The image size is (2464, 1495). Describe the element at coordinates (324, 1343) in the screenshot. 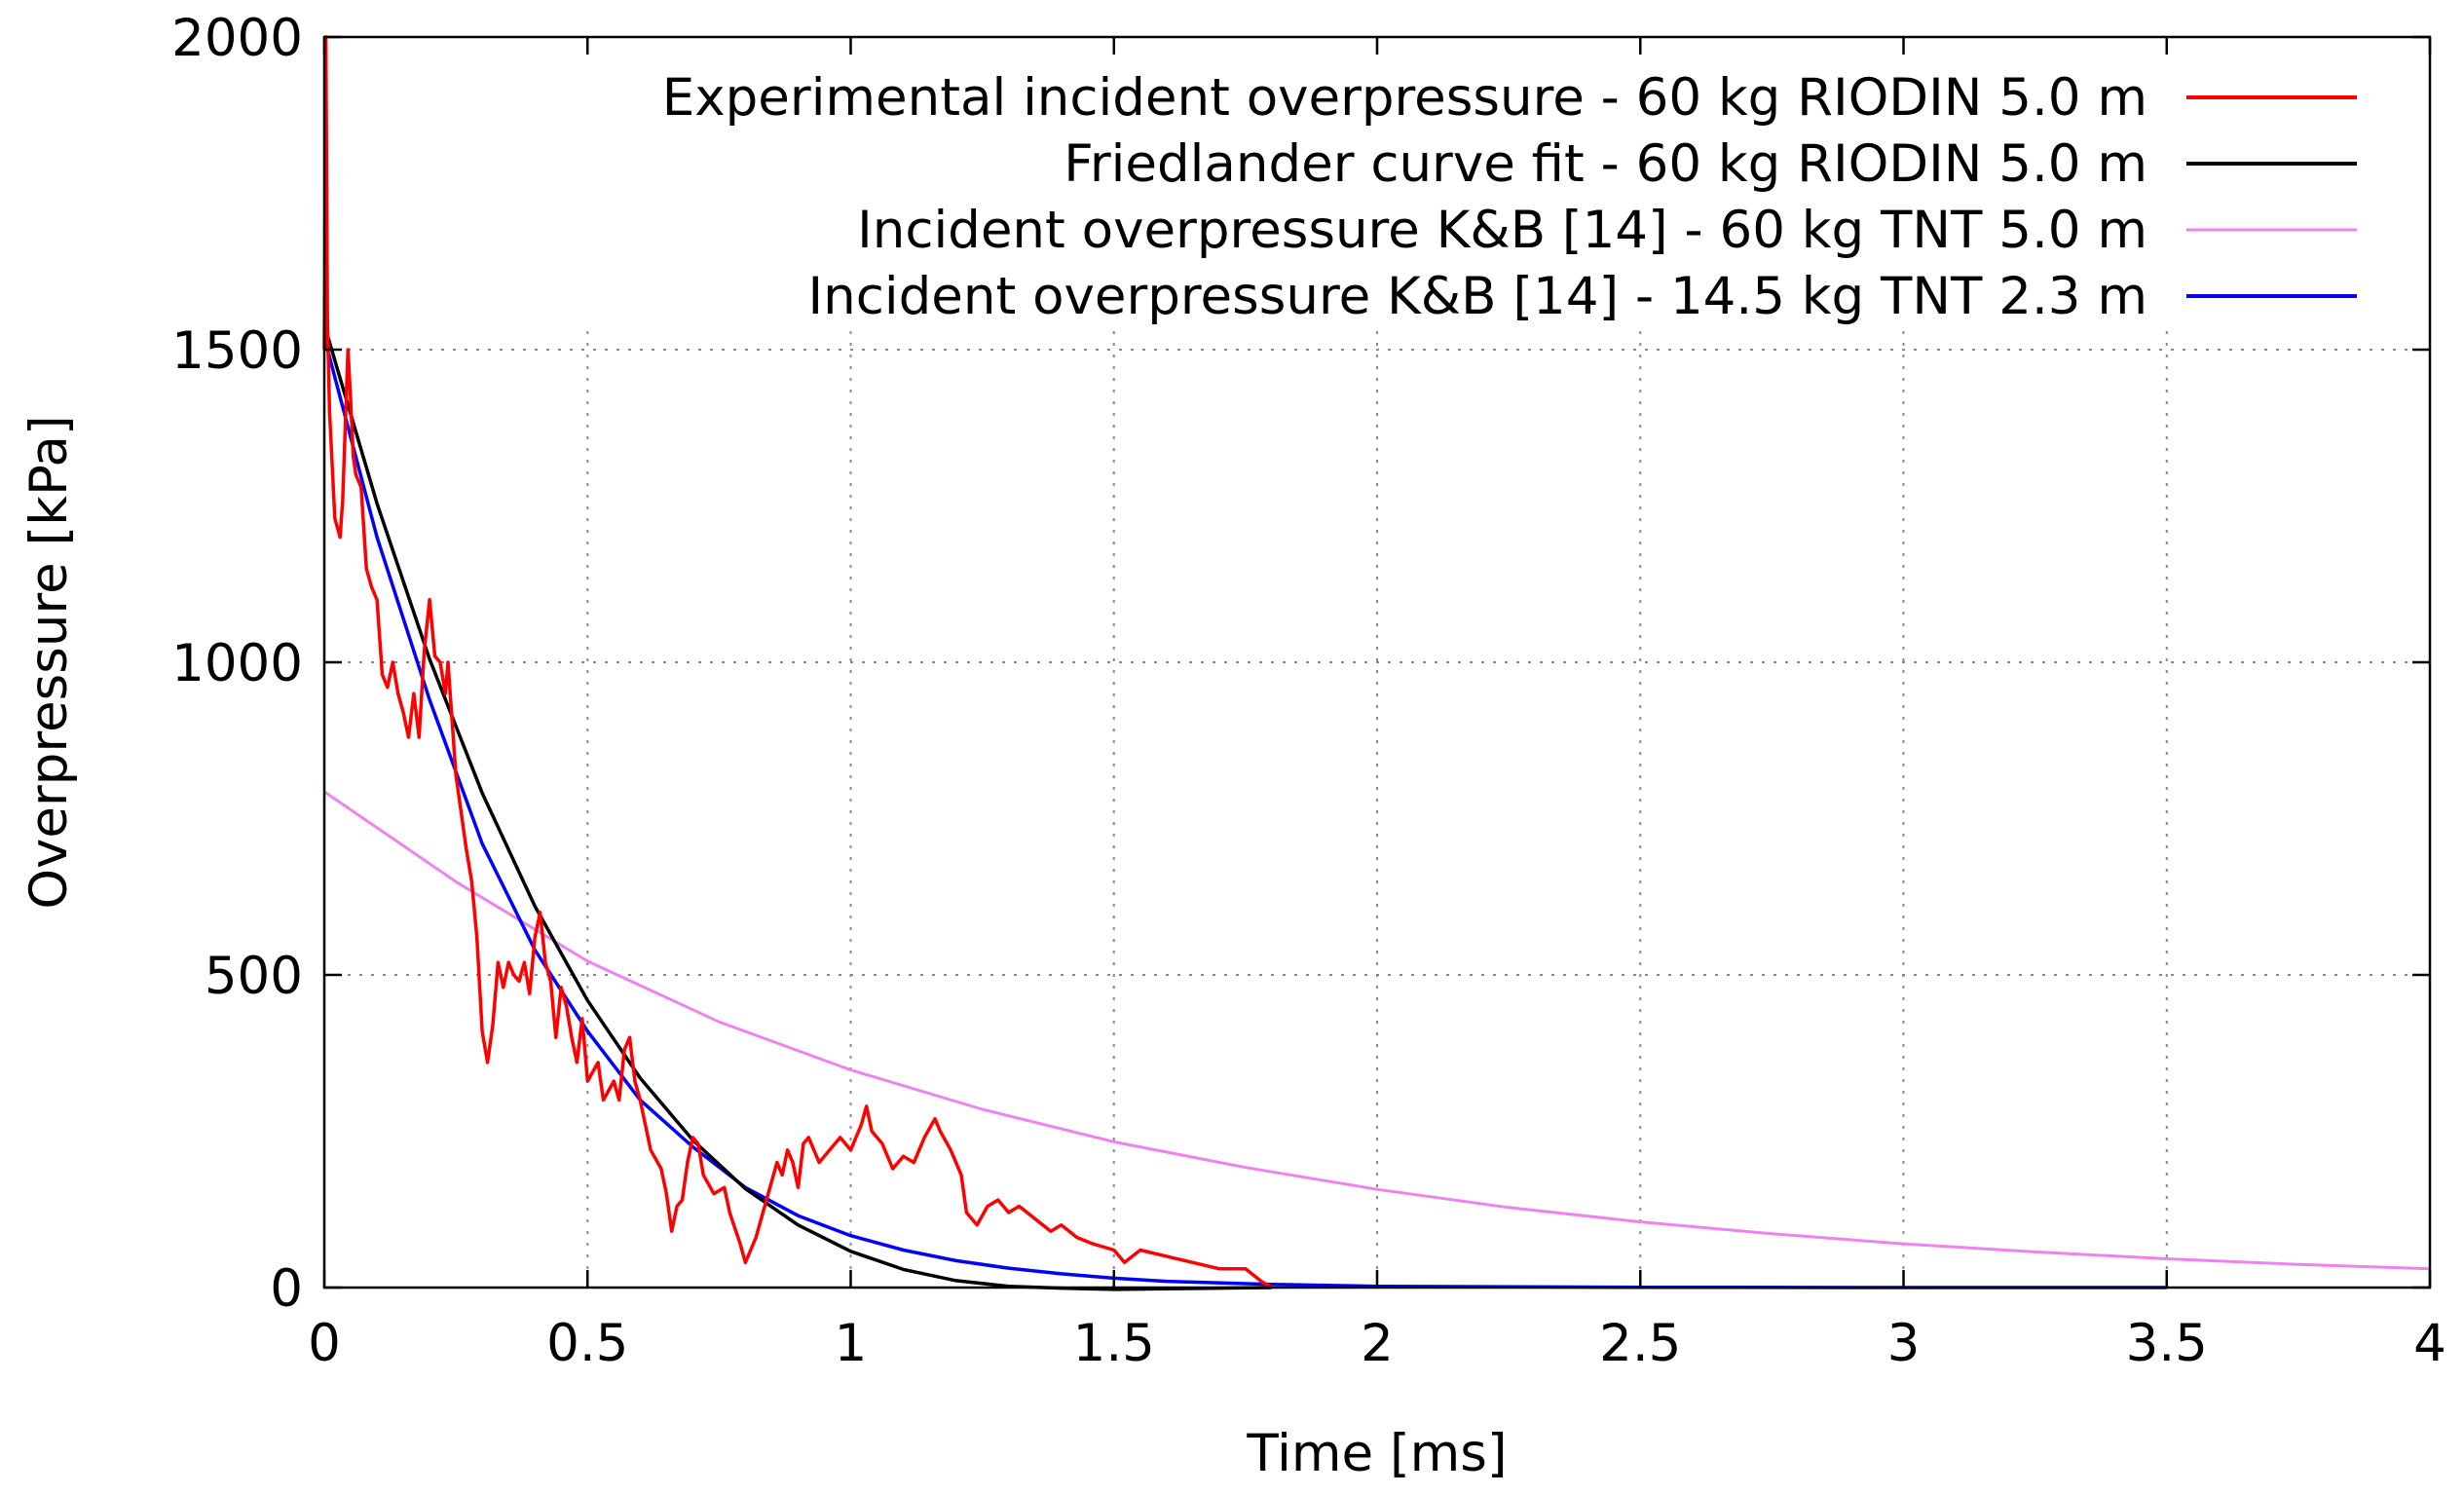

I see `x-tick-label: 0` at that location.